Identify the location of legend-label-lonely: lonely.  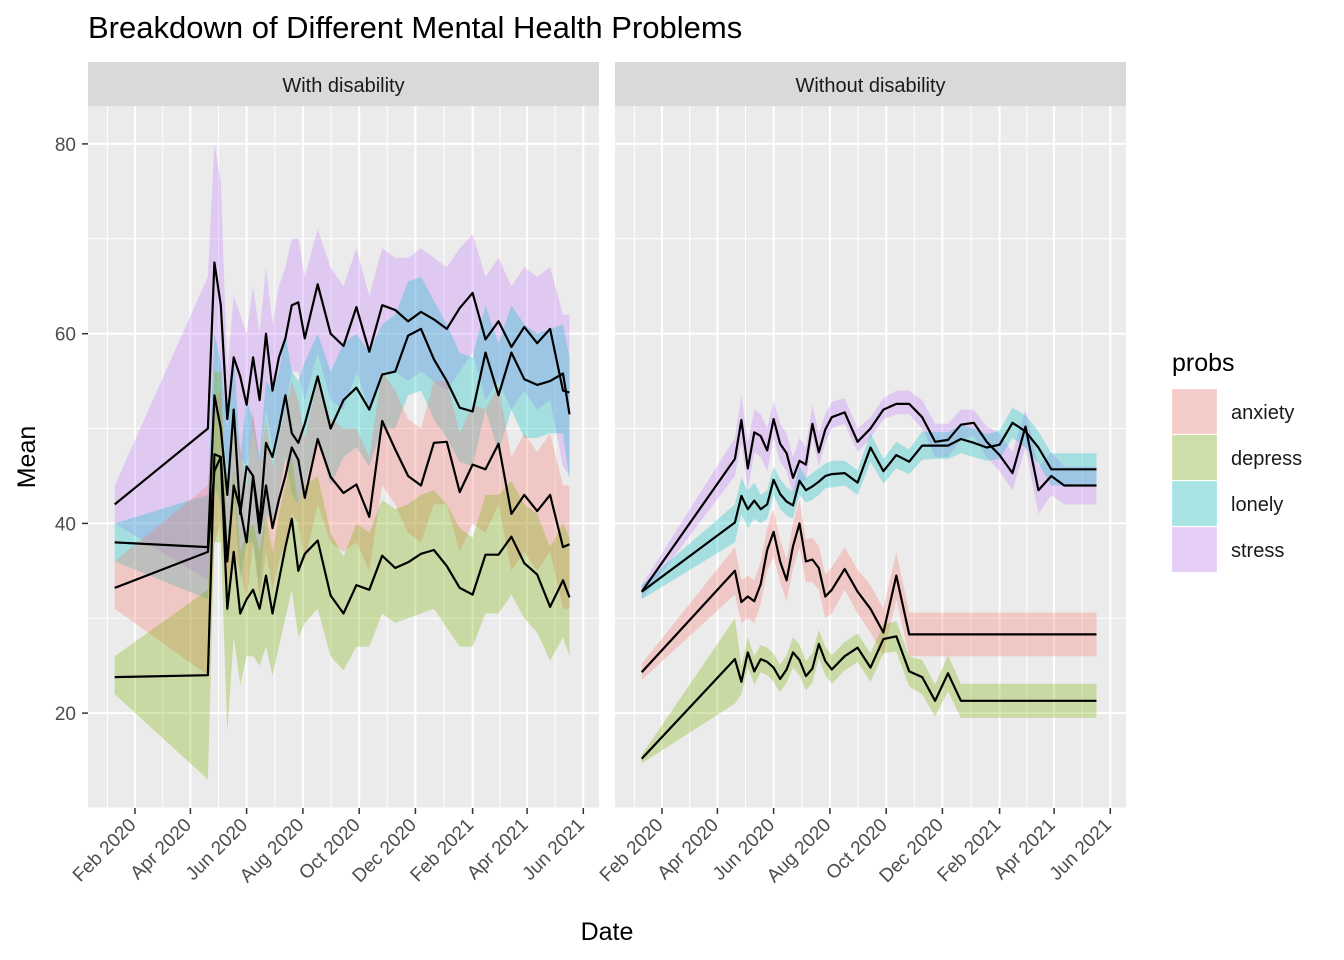
(1257, 505).